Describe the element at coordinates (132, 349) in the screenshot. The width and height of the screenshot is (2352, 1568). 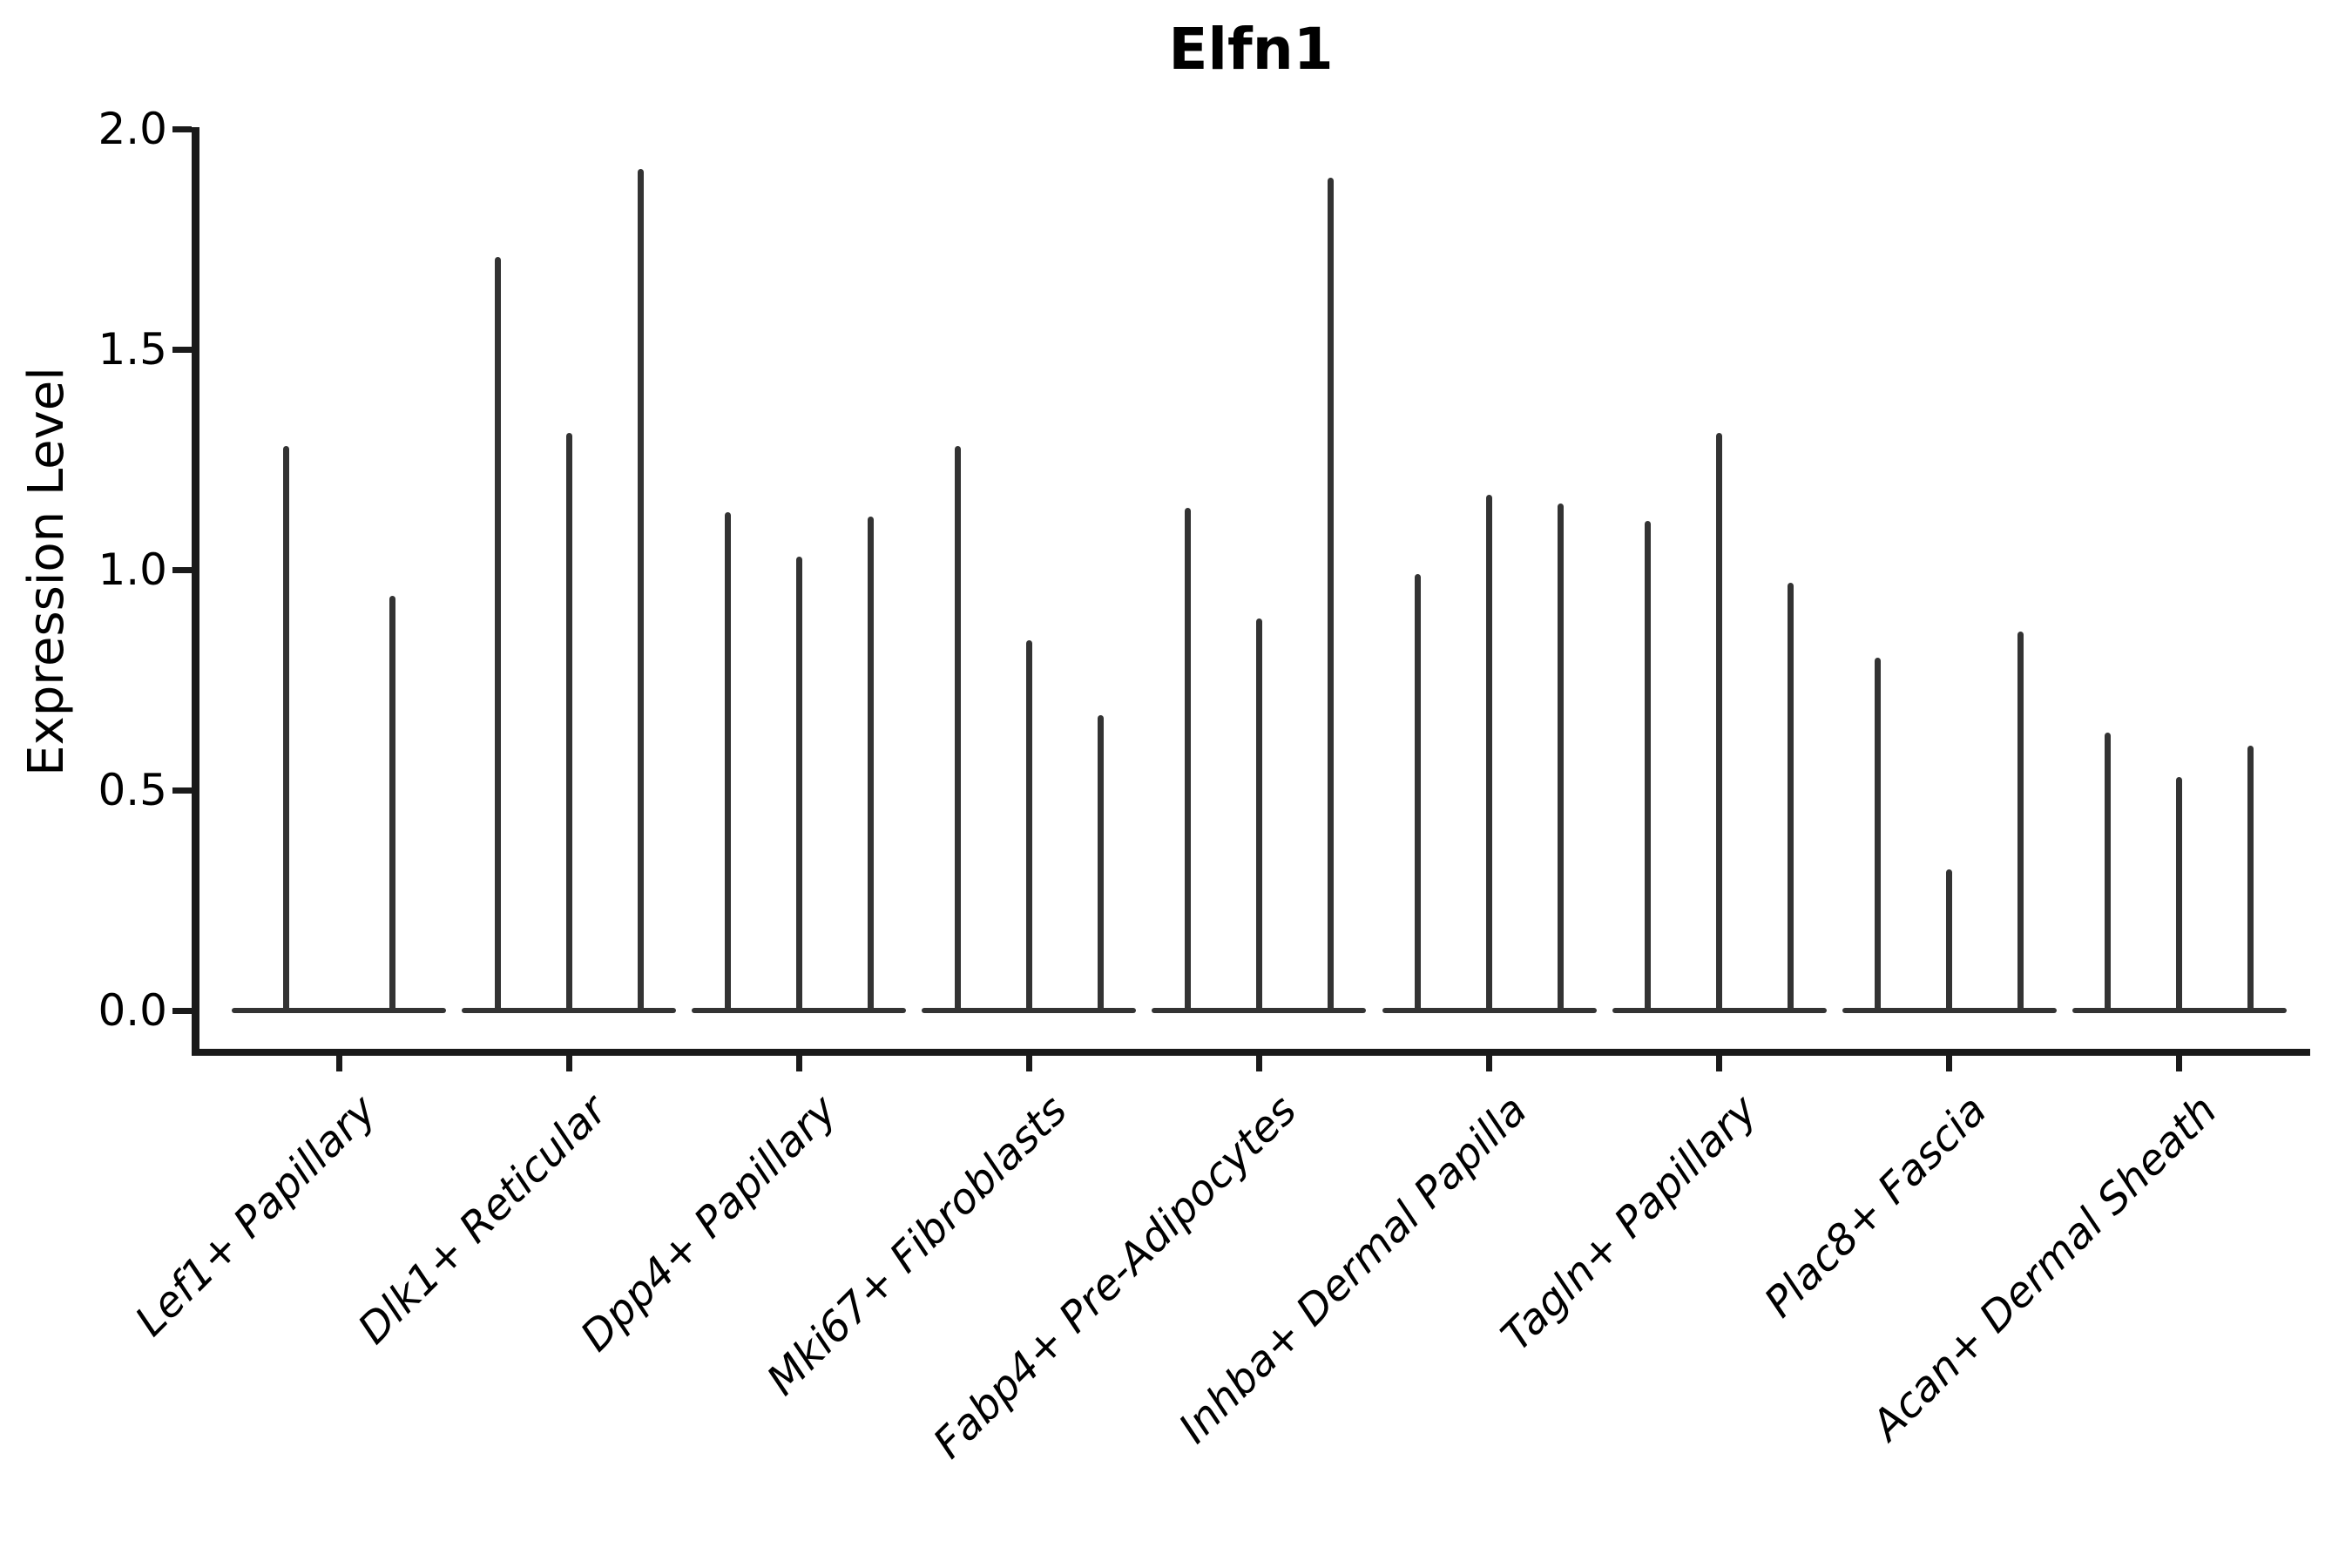
I see `y-tick-label: 1.5` at that location.